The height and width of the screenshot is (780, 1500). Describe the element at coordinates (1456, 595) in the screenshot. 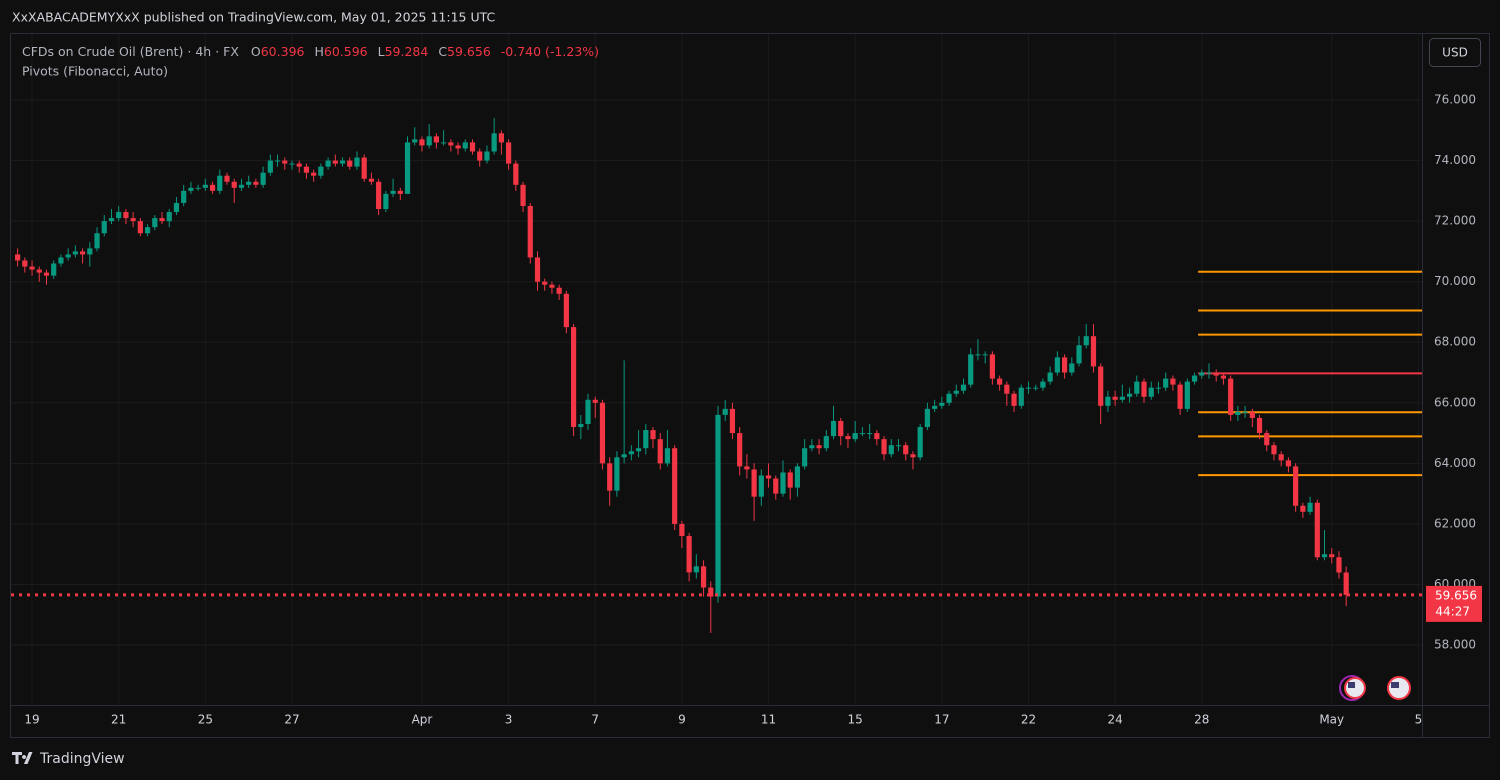

I see `price-box-value: 59.656` at that location.